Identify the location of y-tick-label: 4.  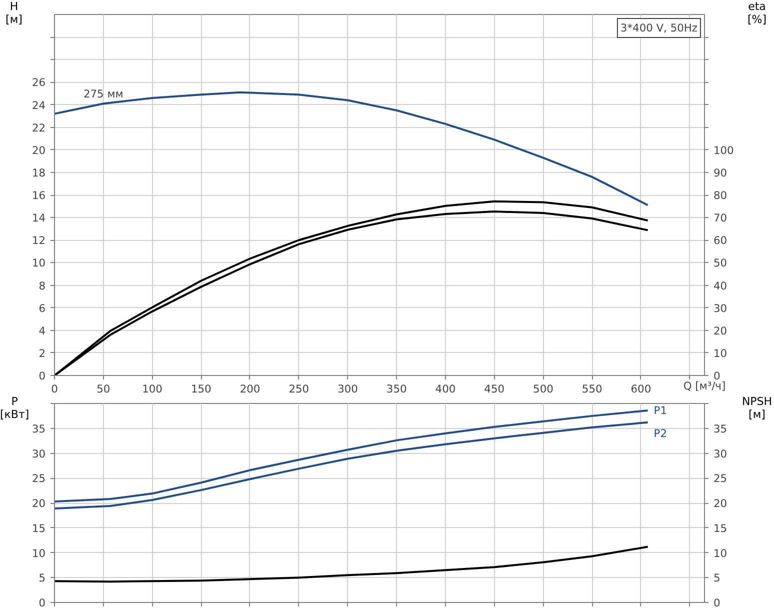
(42, 331).